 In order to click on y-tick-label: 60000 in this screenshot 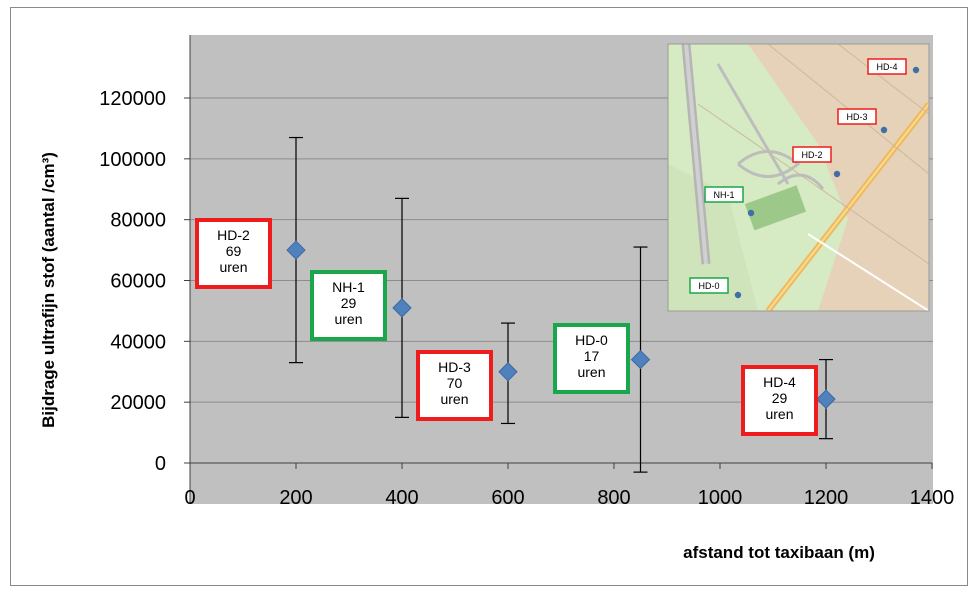, I will do `click(138, 282)`.